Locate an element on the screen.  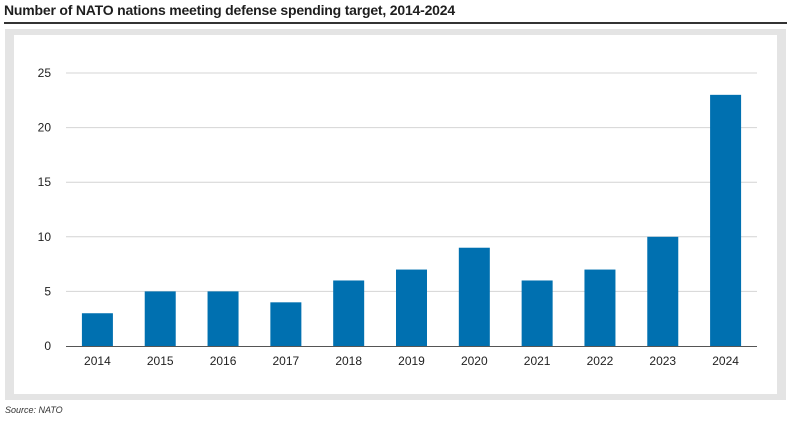
y-tick-label: 5 is located at coordinates (47, 291).